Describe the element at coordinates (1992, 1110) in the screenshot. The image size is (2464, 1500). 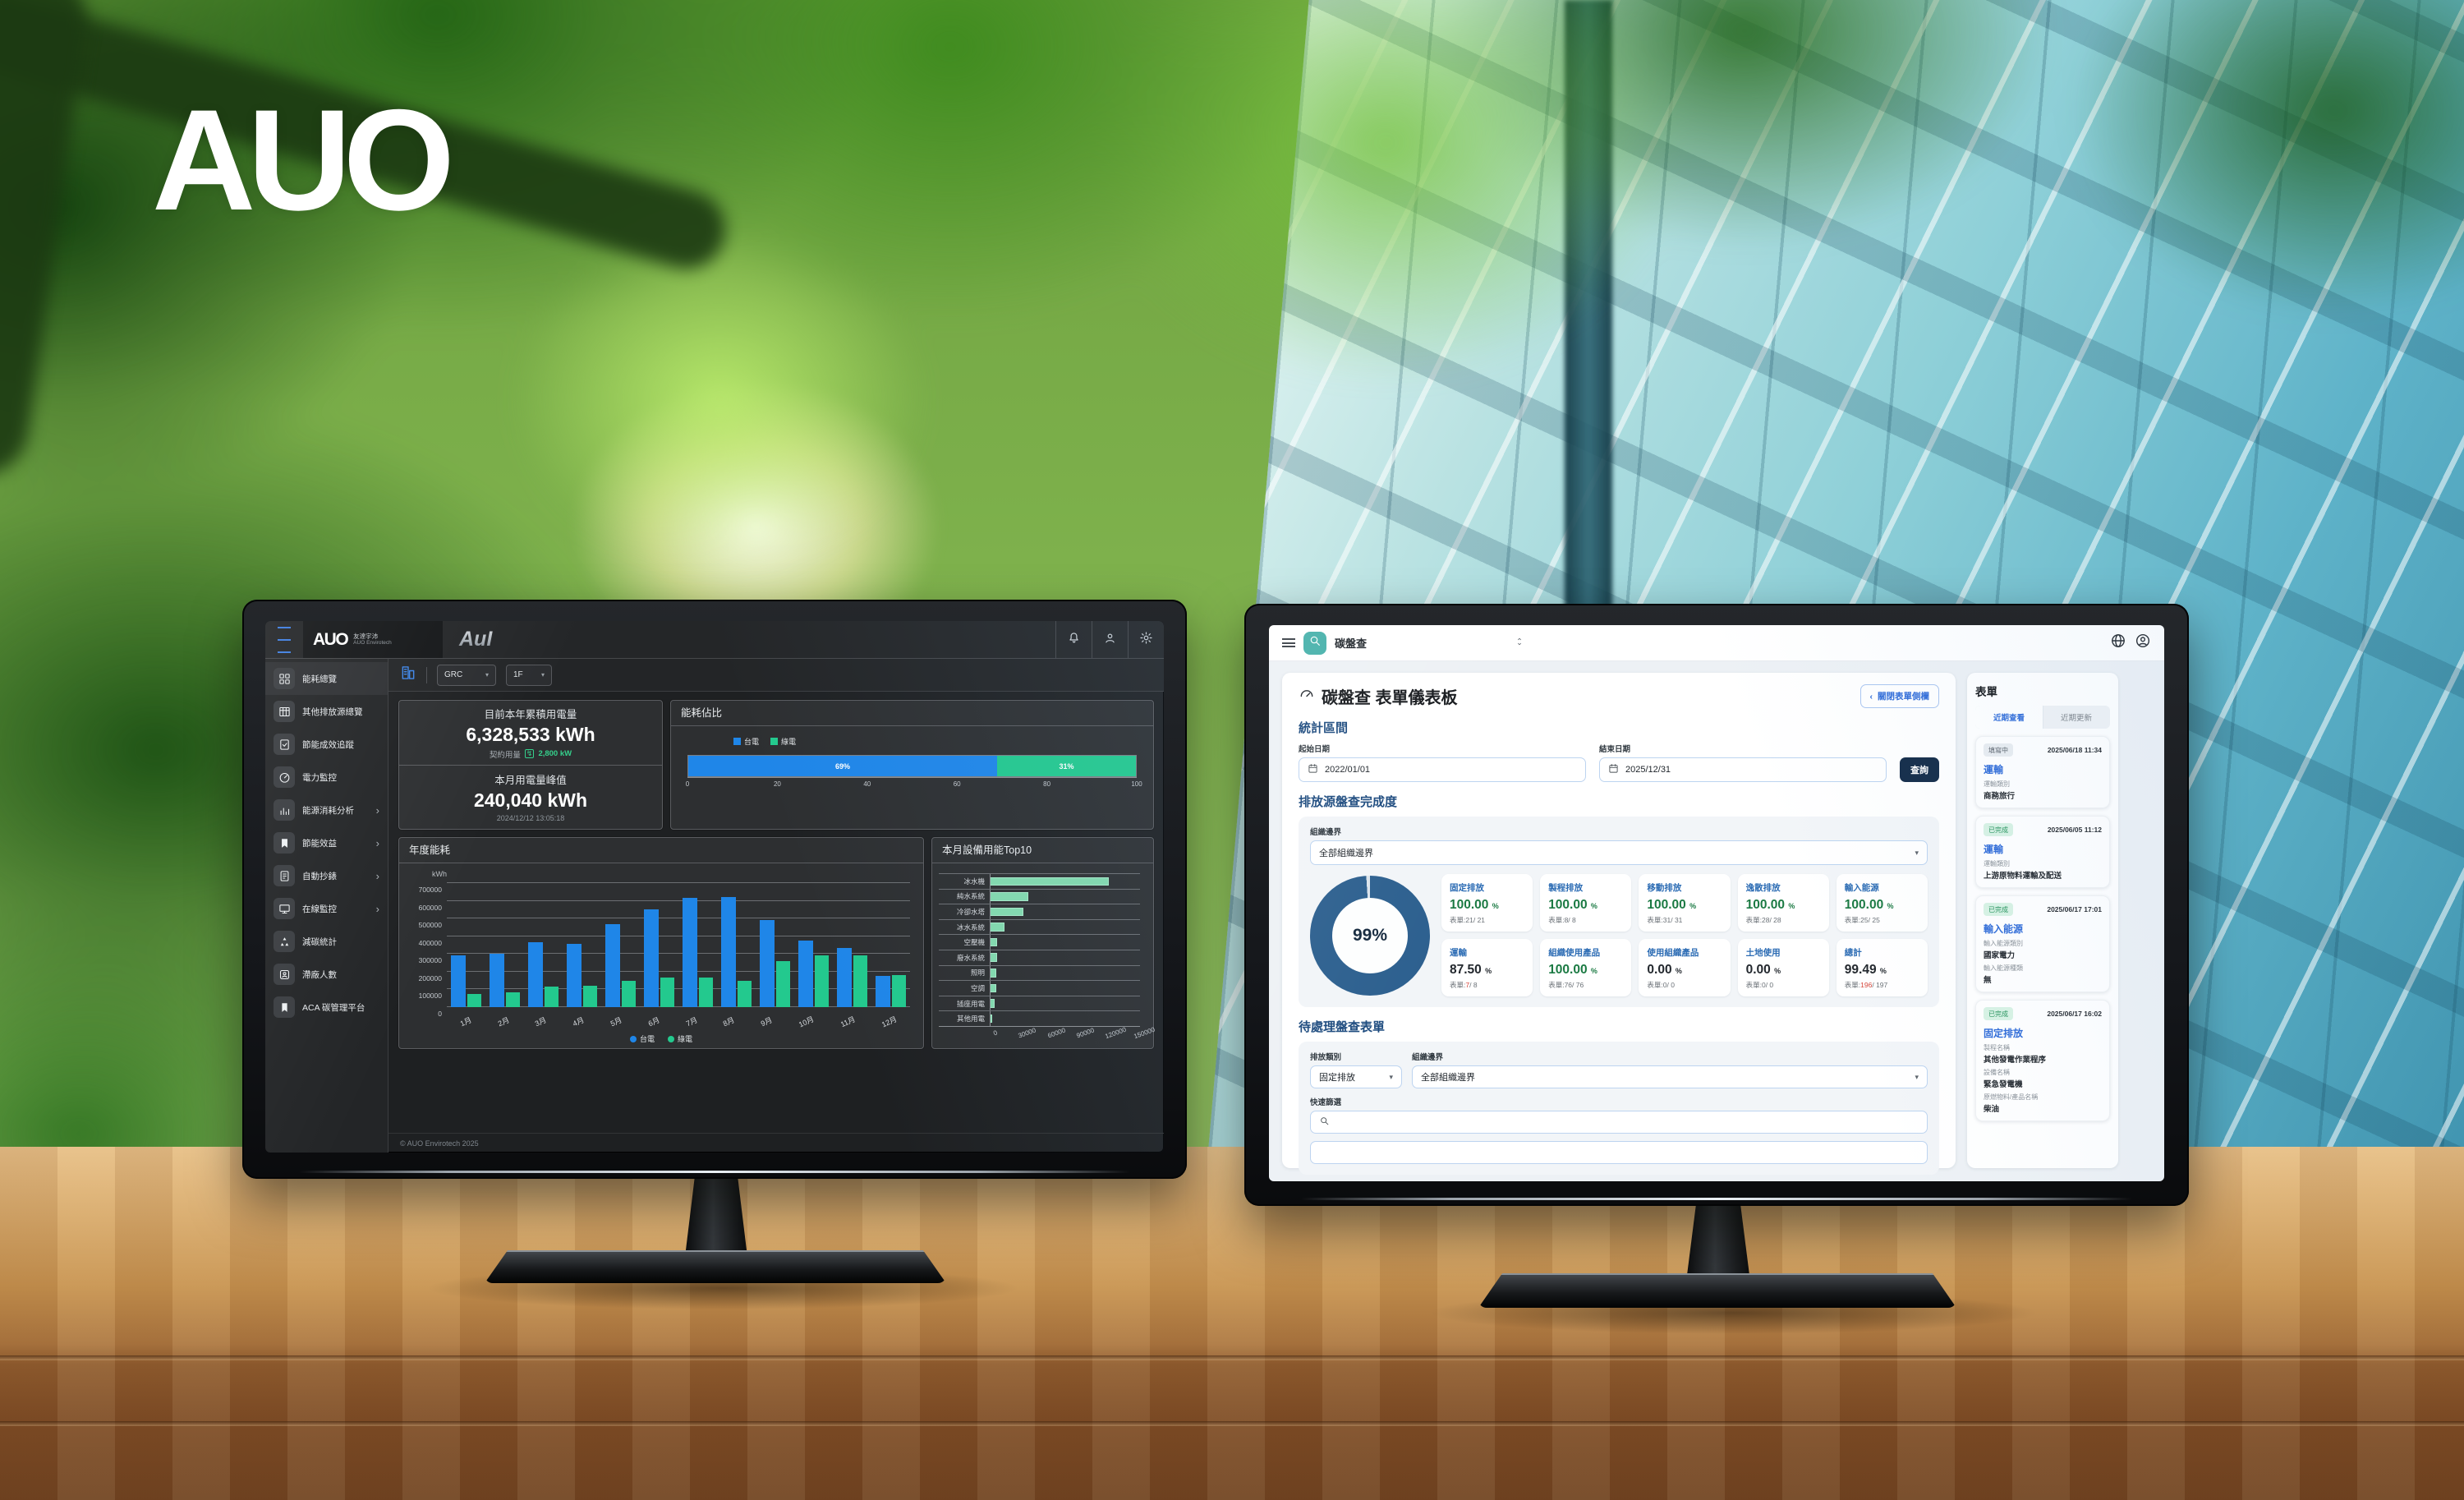
I see `form-field-value: 柴油` at that location.